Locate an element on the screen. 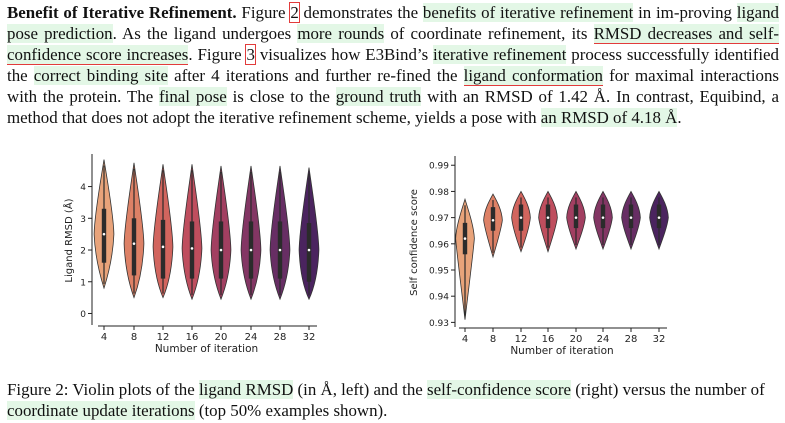  paragraph-run: of coordinate refinement, its is located at coordinates (489, 33).